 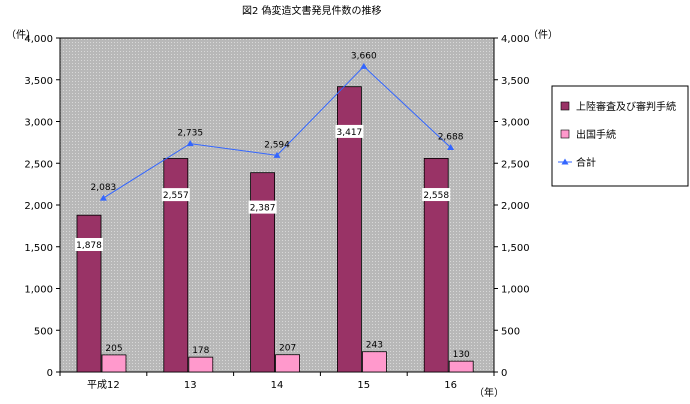 I want to click on y-tick-label-right: 3,500, so click(x=515, y=81).